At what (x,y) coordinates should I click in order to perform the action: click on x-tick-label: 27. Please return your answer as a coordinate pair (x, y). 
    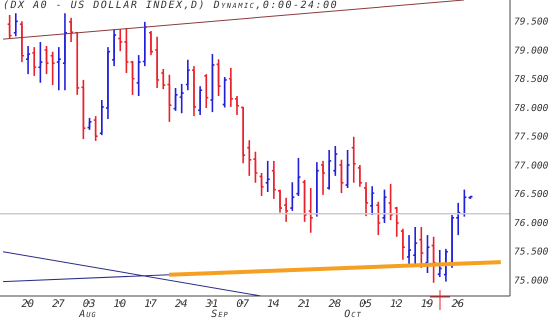
    Looking at the image, I should click on (59, 304).